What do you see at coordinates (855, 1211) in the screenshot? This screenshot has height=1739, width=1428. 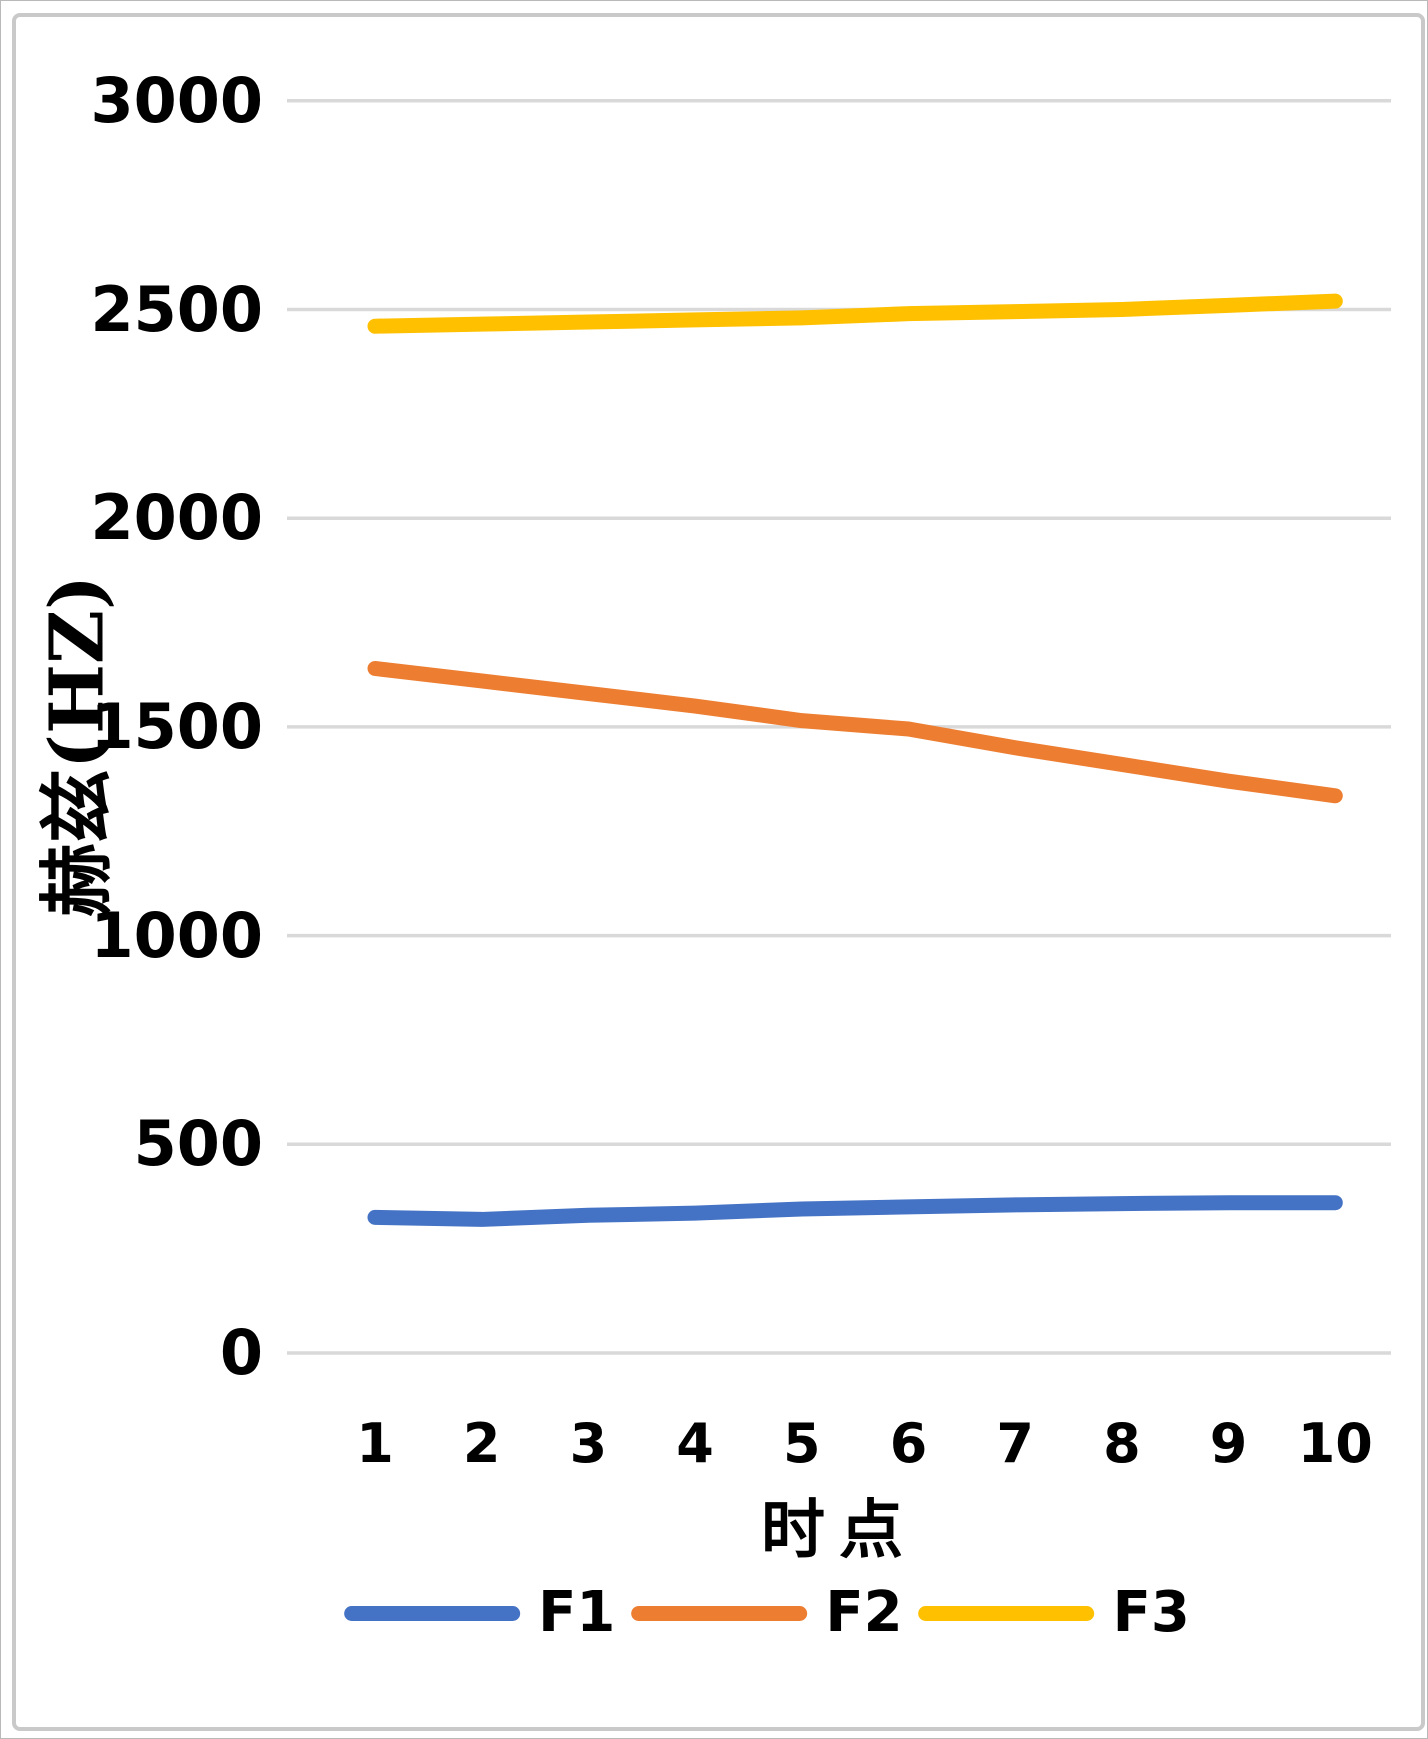 I see `series-line-f1` at bounding box center [855, 1211].